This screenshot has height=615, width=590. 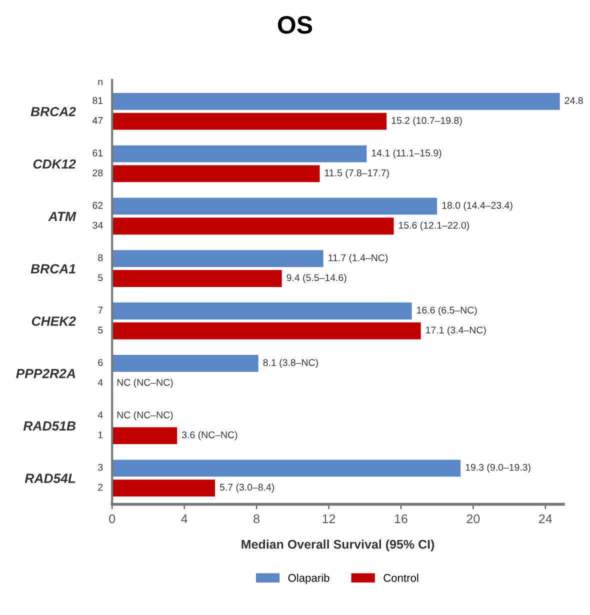 What do you see at coordinates (257, 519) in the screenshot?
I see `x-tick-label: 8` at bounding box center [257, 519].